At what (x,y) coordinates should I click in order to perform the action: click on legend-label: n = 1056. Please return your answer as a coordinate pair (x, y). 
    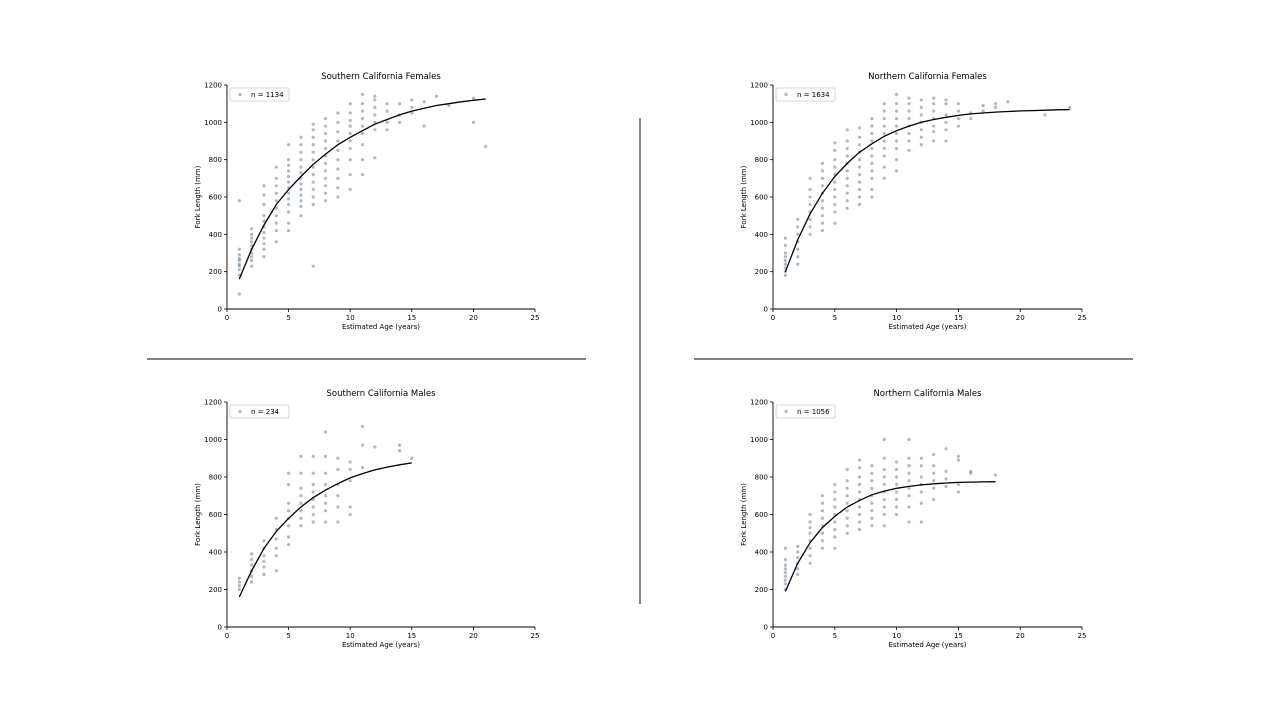
    Looking at the image, I should click on (813, 412).